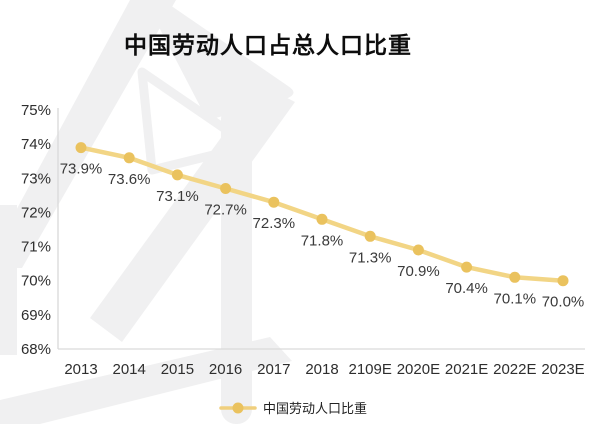  What do you see at coordinates (563, 302) in the screenshot?
I see `data-point-label: 70.0%` at bounding box center [563, 302].